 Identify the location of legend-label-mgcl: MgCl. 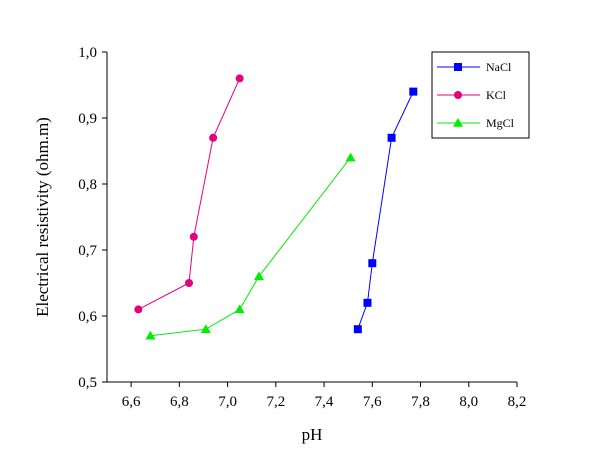
(500, 123).